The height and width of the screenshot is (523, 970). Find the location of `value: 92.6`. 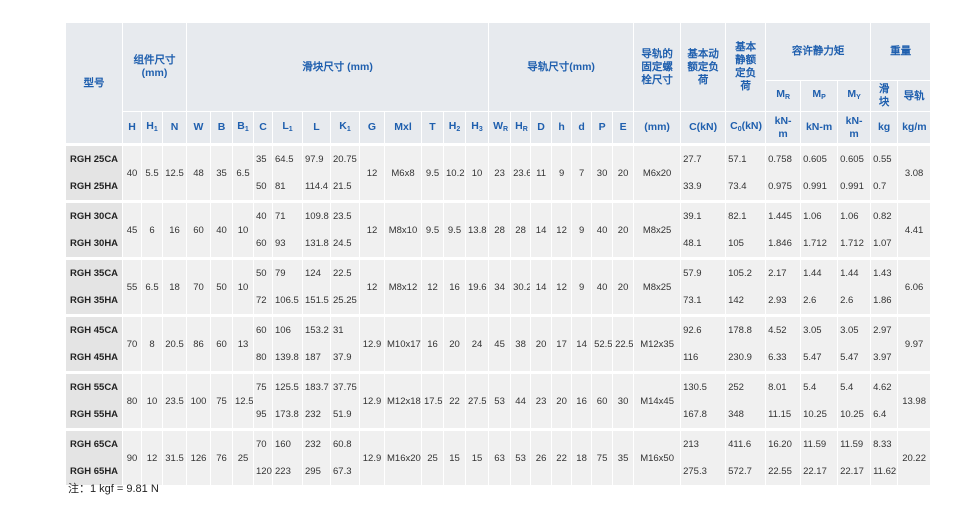

value: 92.6 is located at coordinates (703, 329).